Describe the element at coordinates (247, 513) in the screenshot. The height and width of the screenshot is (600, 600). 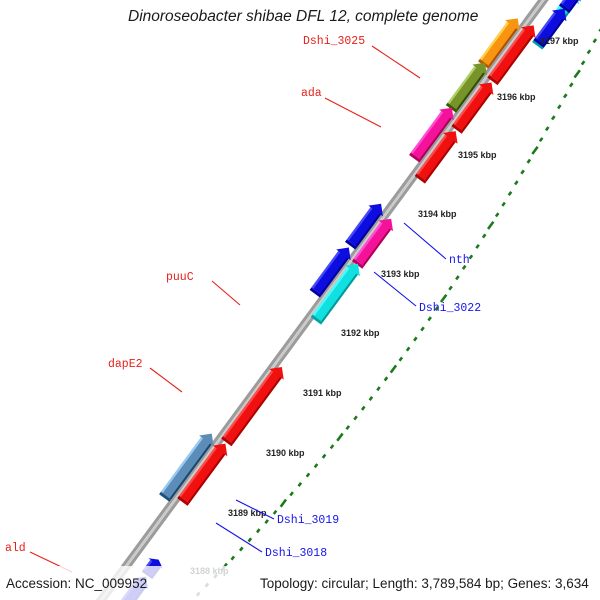
I see `axis-tick-label: 3189 kbp` at that location.